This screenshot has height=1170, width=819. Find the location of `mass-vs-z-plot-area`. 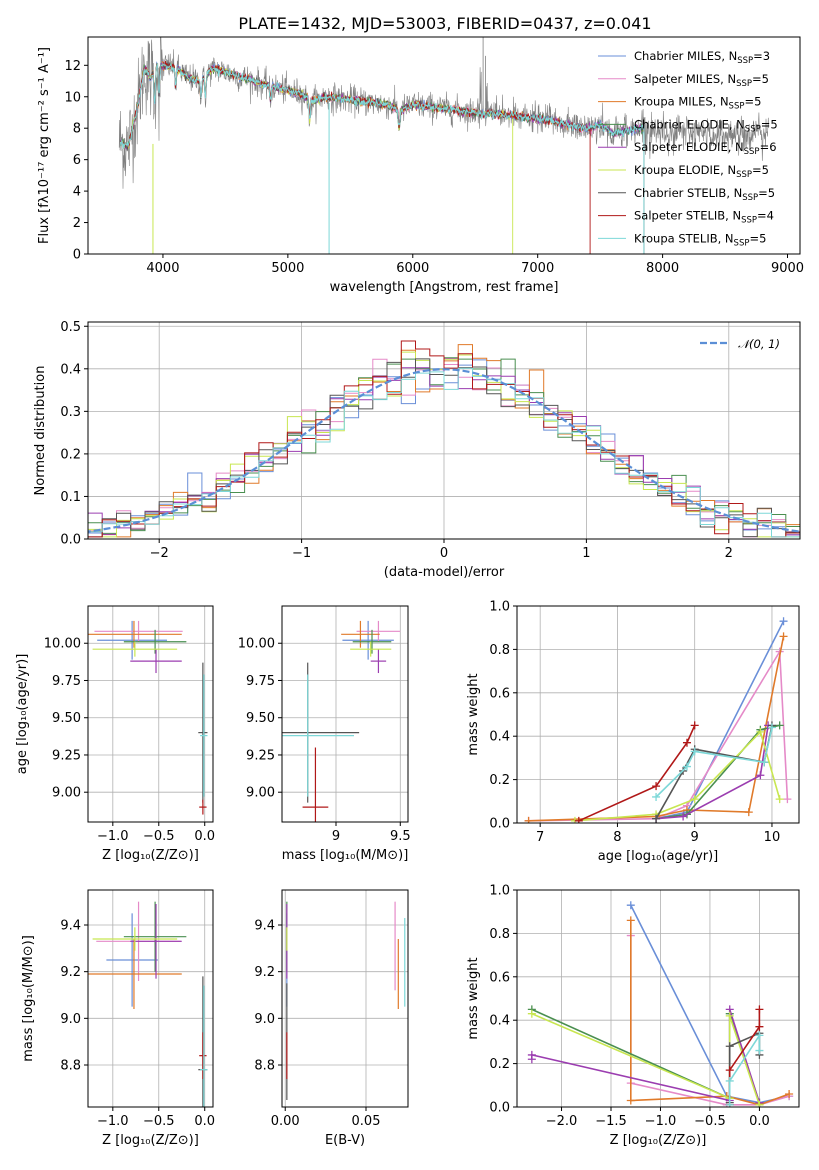

mass-vs-z-plot-area is located at coordinates (148, 1004).